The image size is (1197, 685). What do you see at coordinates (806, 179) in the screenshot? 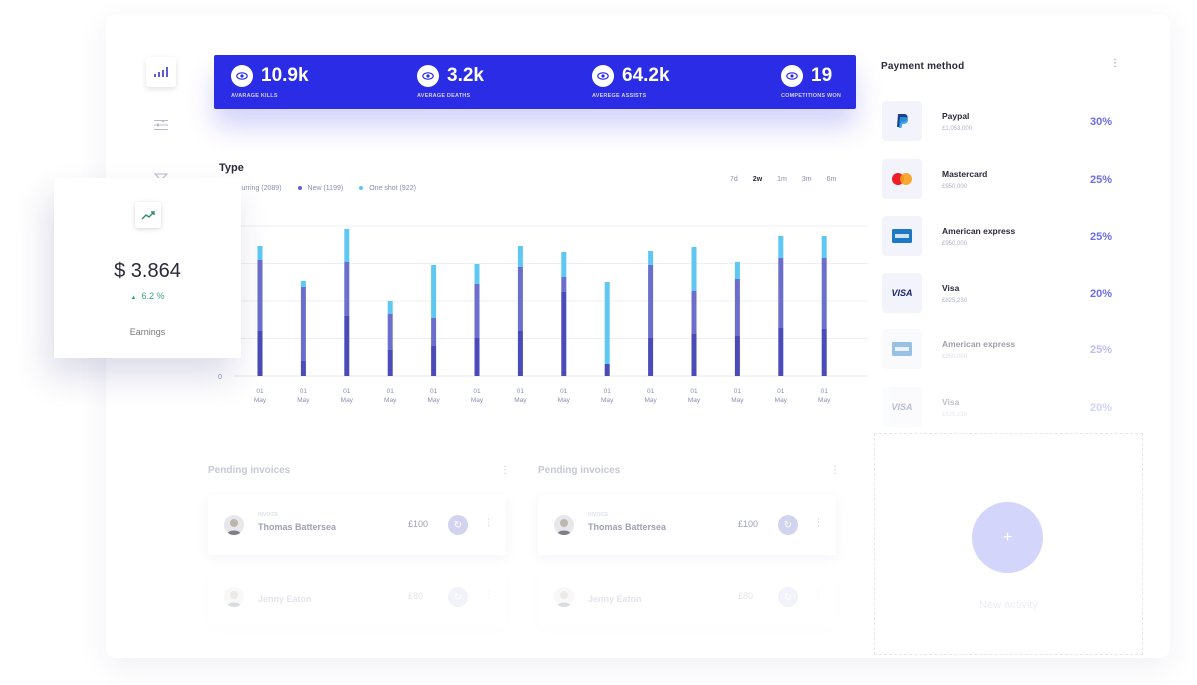
I see `range-3m: 3m` at bounding box center [806, 179].